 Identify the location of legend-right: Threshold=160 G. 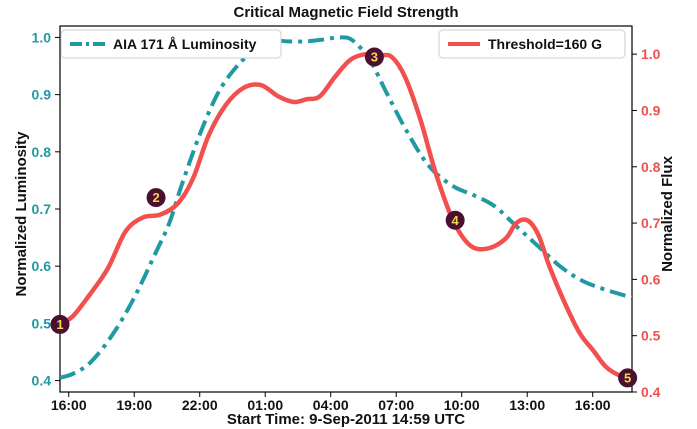
(532, 44).